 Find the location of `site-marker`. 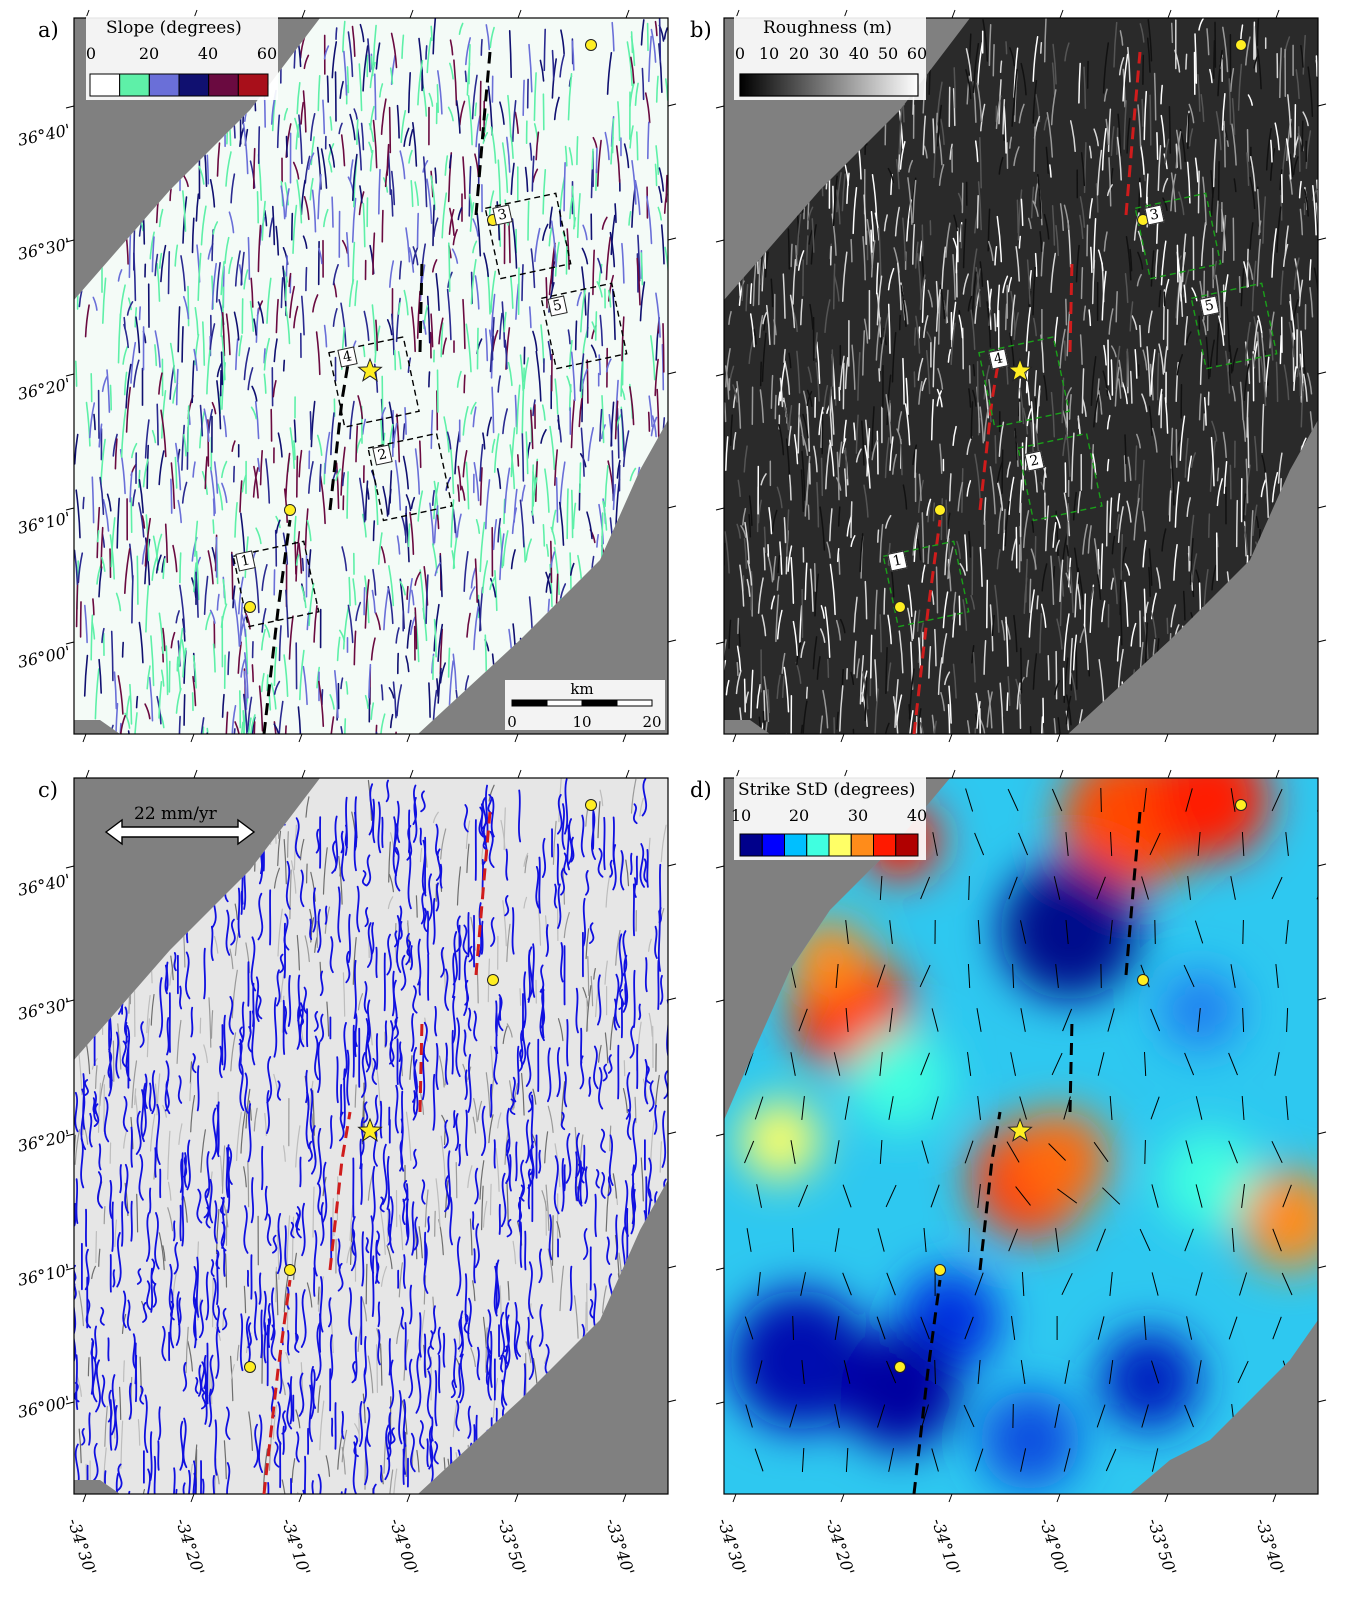

site-marker is located at coordinates (591, 805).